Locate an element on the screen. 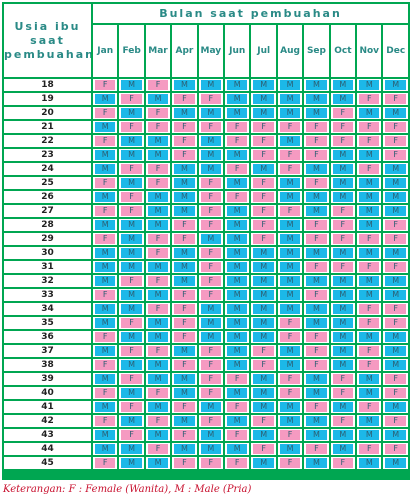  table-row: 26 M F M M F F F M M M M M is located at coordinates (206, 197).